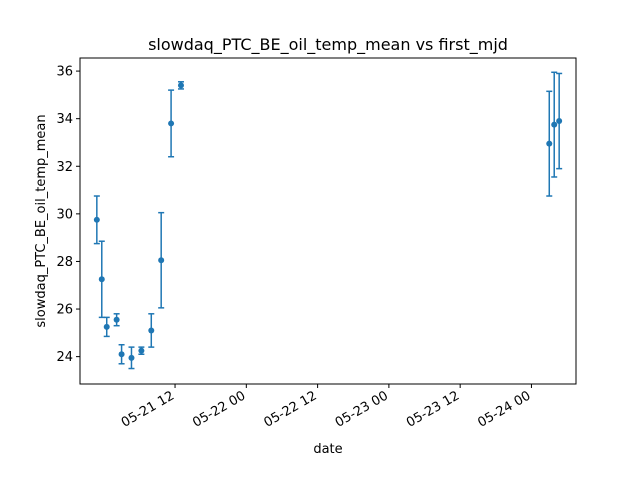  I want to click on x-tick-label: 05-23 00, so click(362, 409).